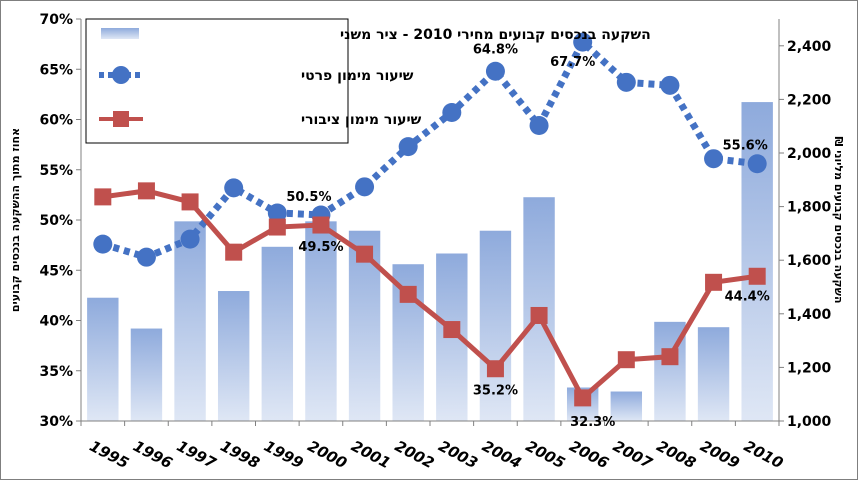 This screenshot has height=483, width=858. I want to click on private-point-1998, so click(234, 188).